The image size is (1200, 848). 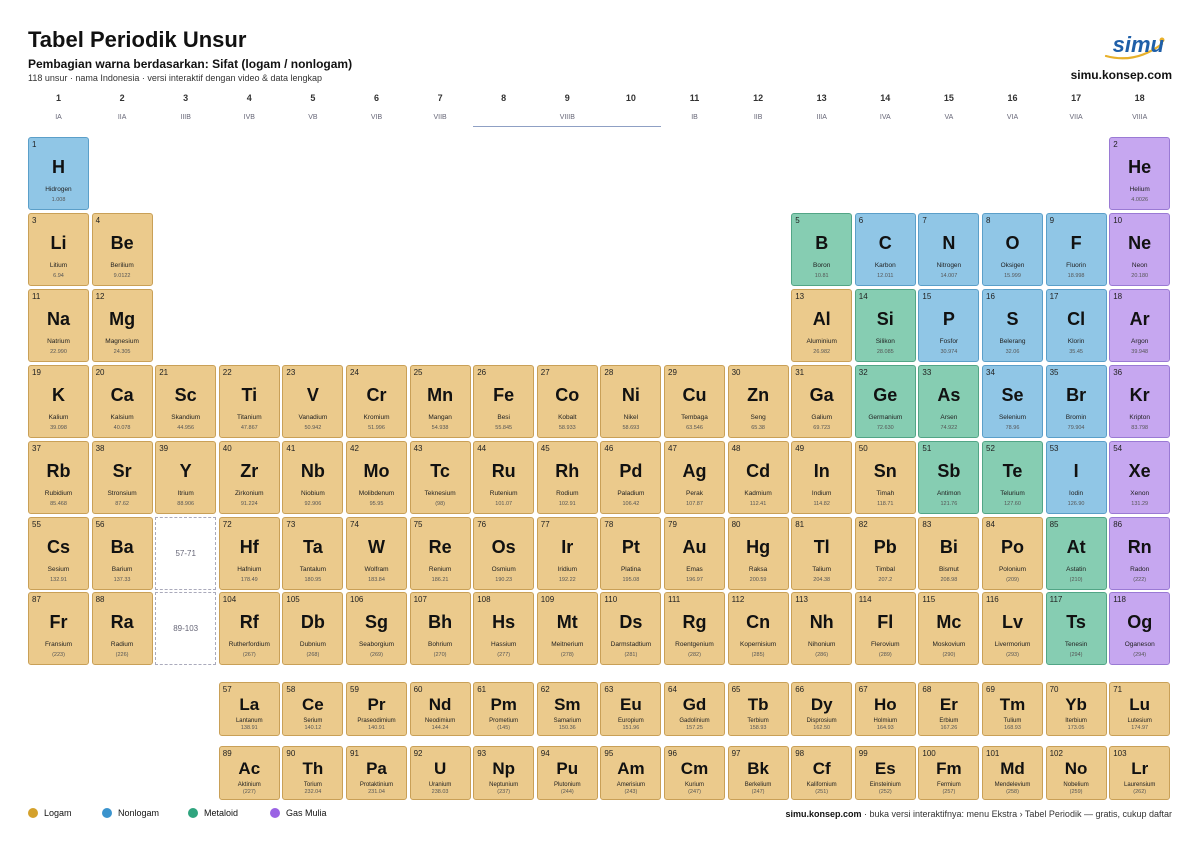 What do you see at coordinates (122, 341) in the screenshot?
I see `element-name: Magnesium` at bounding box center [122, 341].